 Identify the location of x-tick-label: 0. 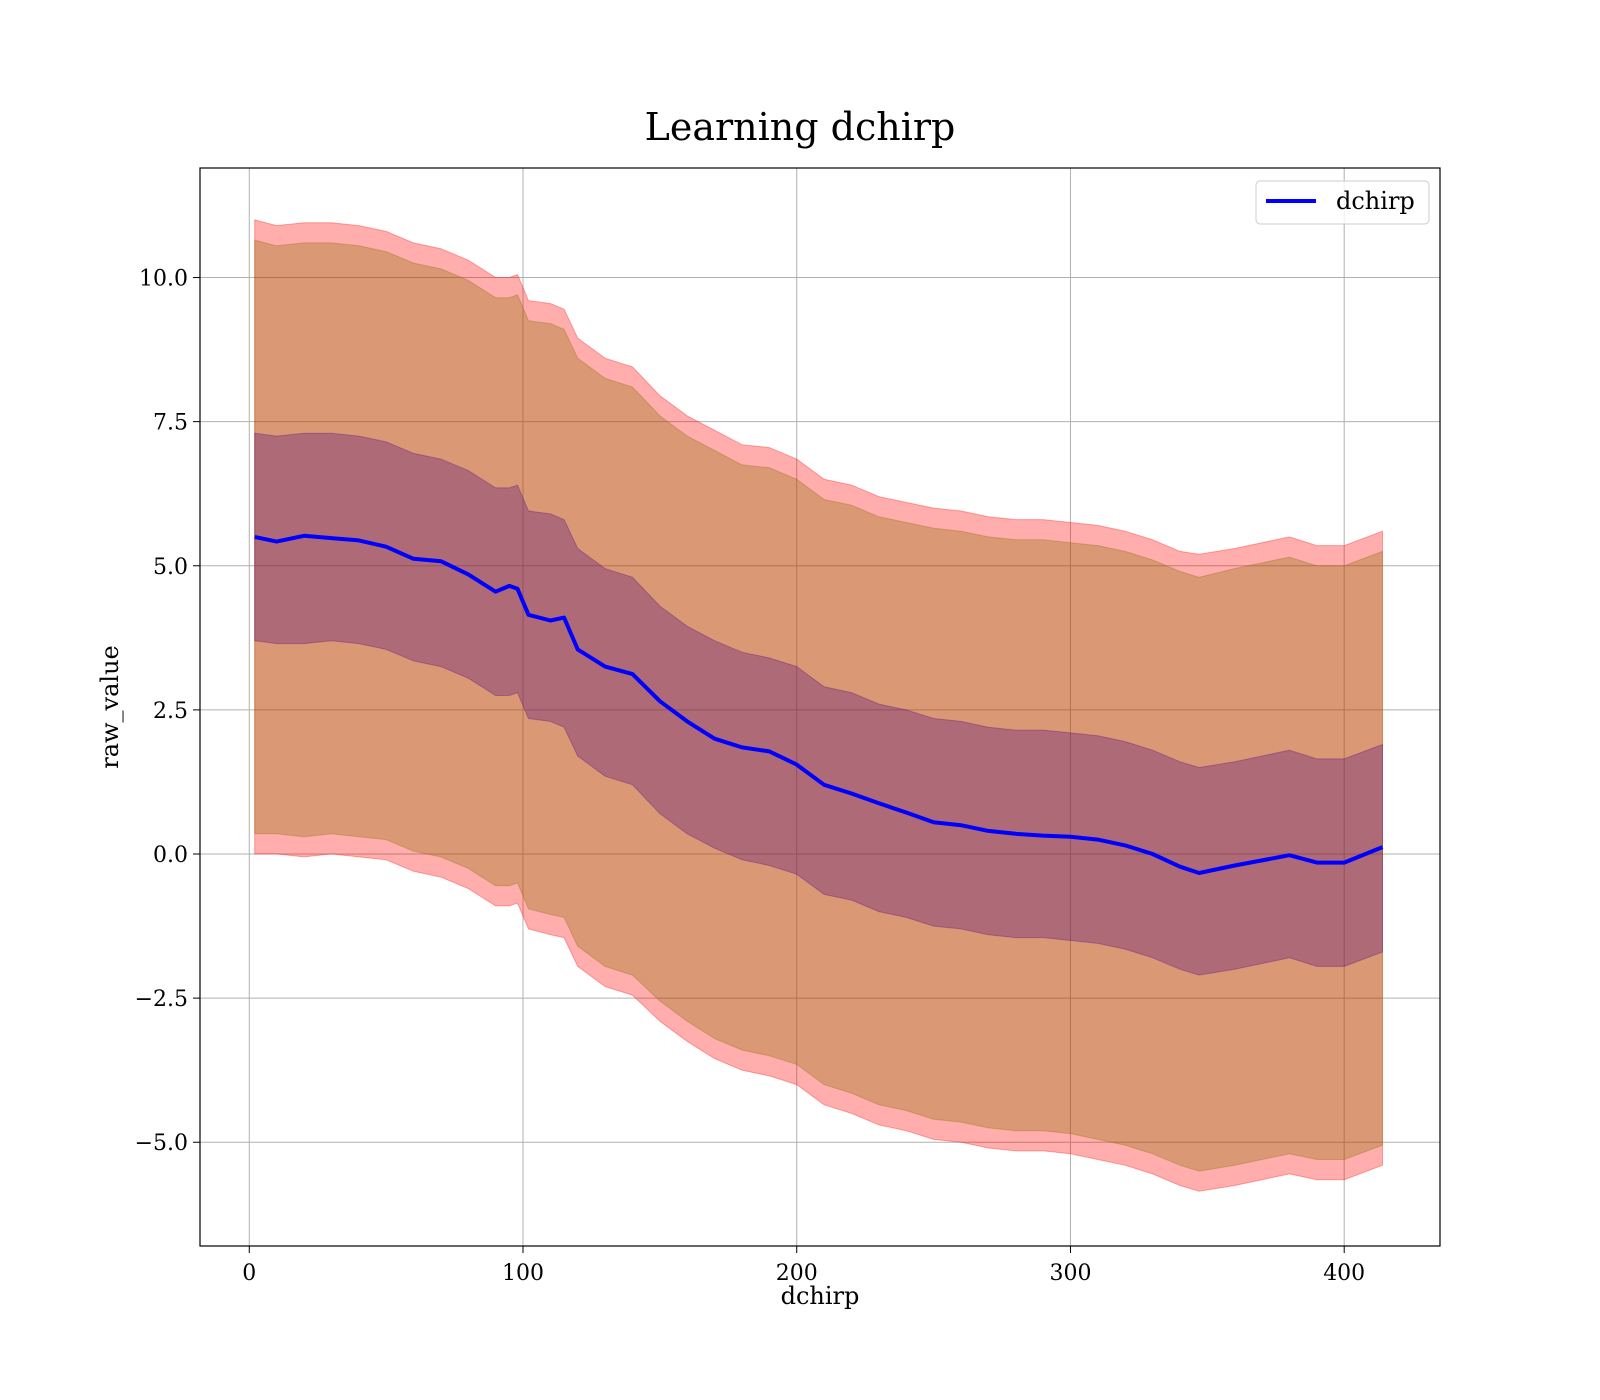
(249, 1273).